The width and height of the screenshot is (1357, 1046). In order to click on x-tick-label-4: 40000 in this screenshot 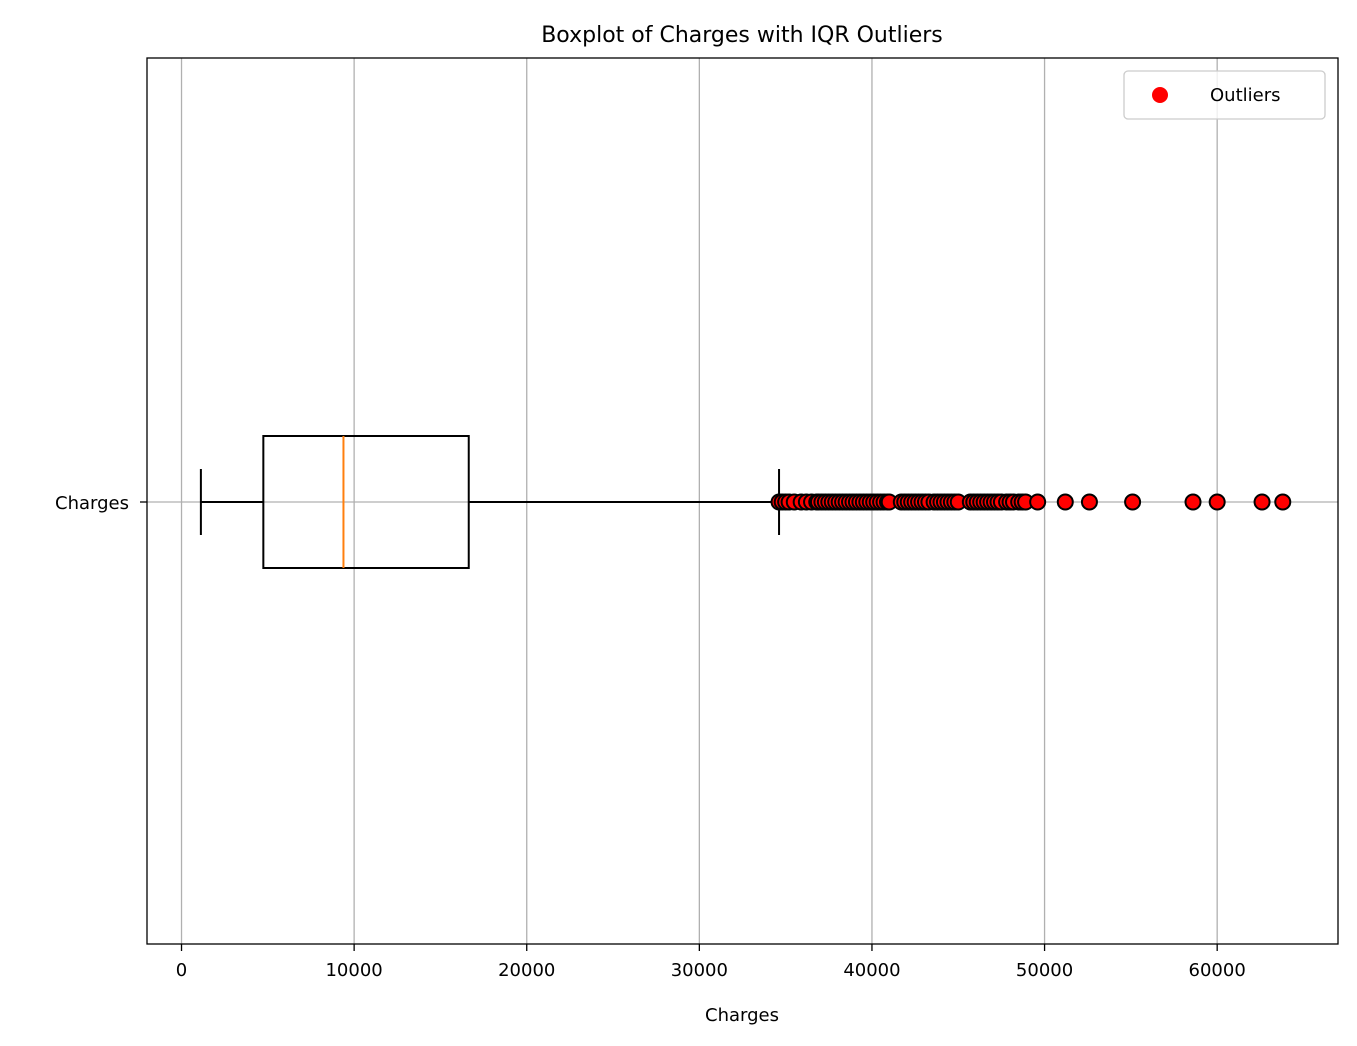, I will do `click(871, 970)`.